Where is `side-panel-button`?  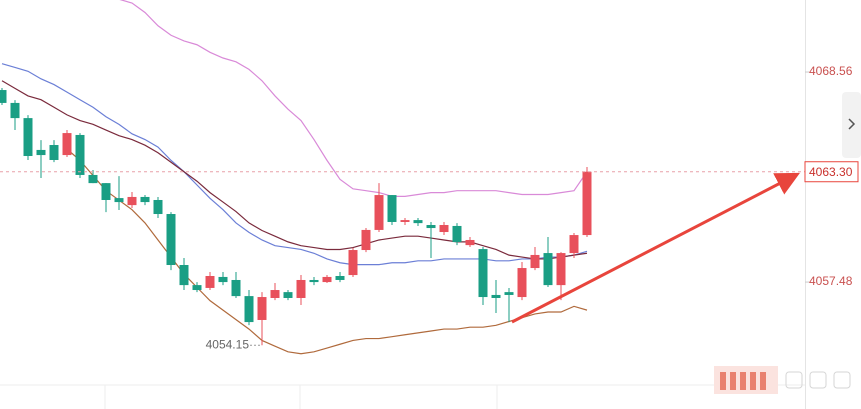
side-panel-button is located at coordinates (851, 125).